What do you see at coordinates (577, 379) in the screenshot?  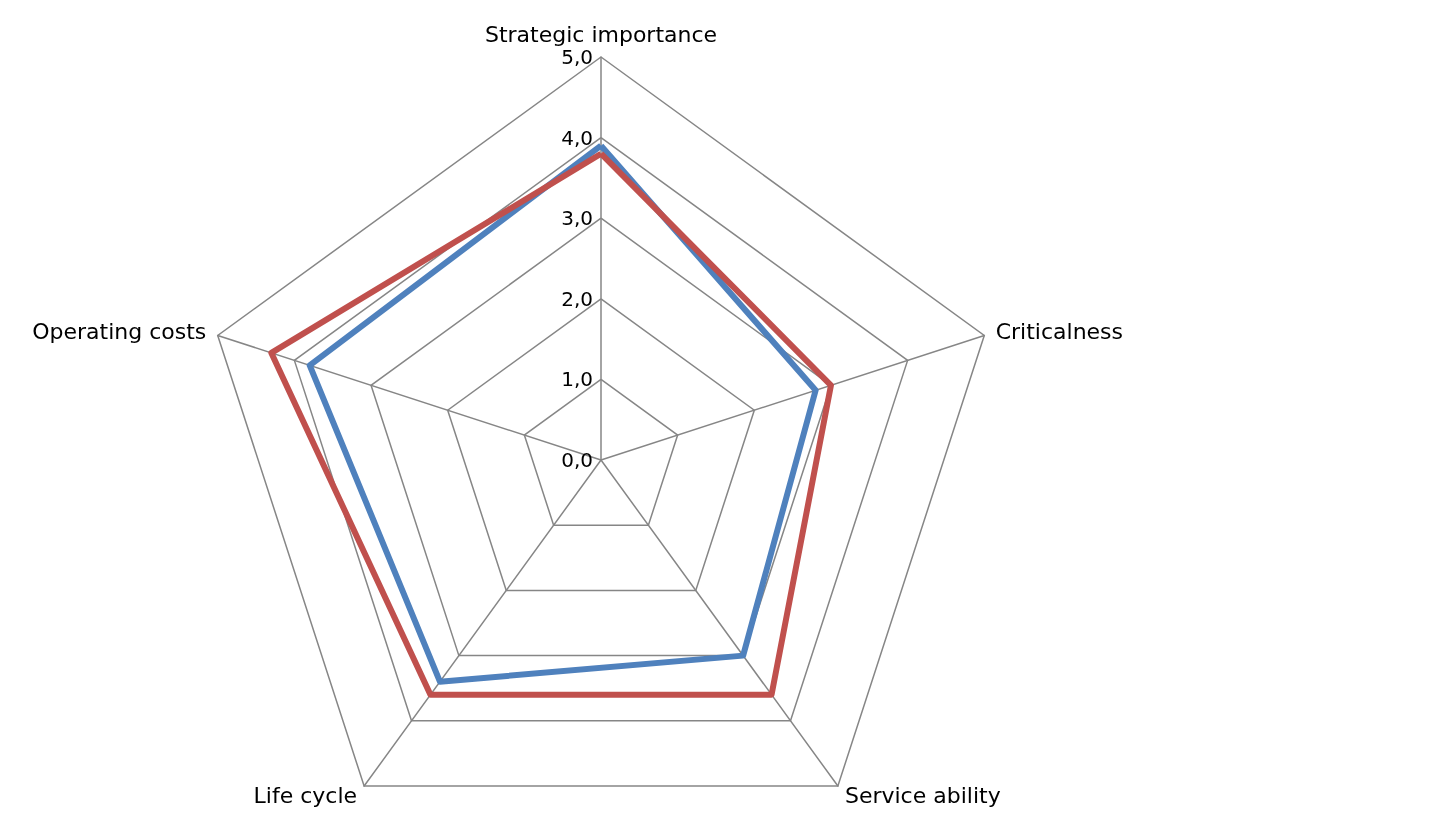 I see `y-tick-label: 1,0` at bounding box center [577, 379].